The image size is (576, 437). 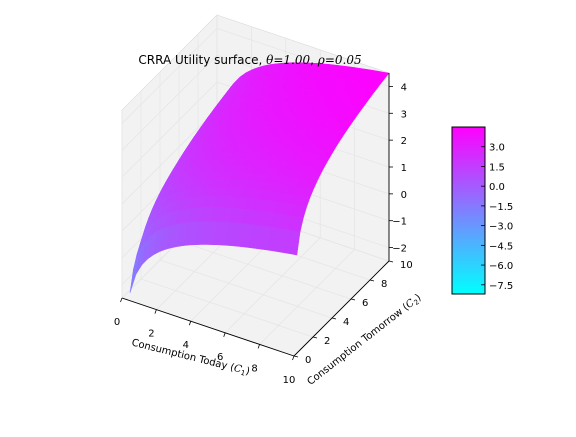 I want to click on x-tick-label: 10, so click(x=289, y=380).